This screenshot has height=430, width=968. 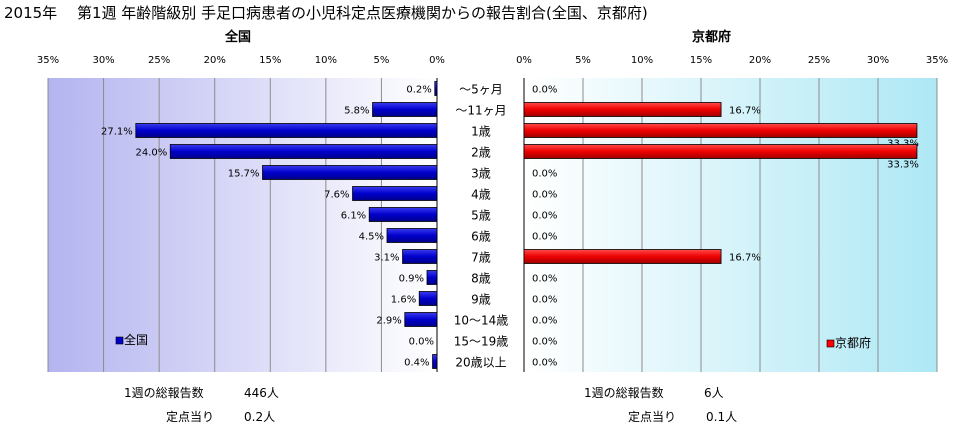 What do you see at coordinates (524, 60) in the screenshot?
I see `right-tick-label: 0%` at bounding box center [524, 60].